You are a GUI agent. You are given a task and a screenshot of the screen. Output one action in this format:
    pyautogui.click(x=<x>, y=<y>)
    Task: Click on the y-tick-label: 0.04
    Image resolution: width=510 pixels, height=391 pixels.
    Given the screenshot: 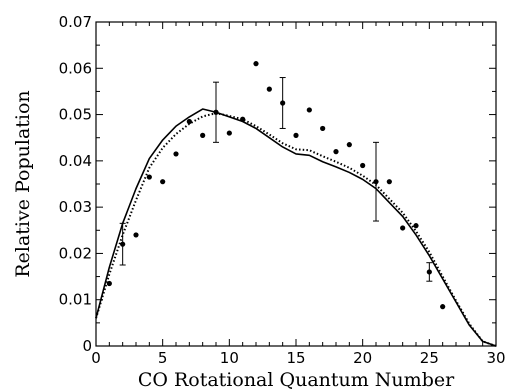 What is the action you would take?
    pyautogui.click(x=75, y=161)
    